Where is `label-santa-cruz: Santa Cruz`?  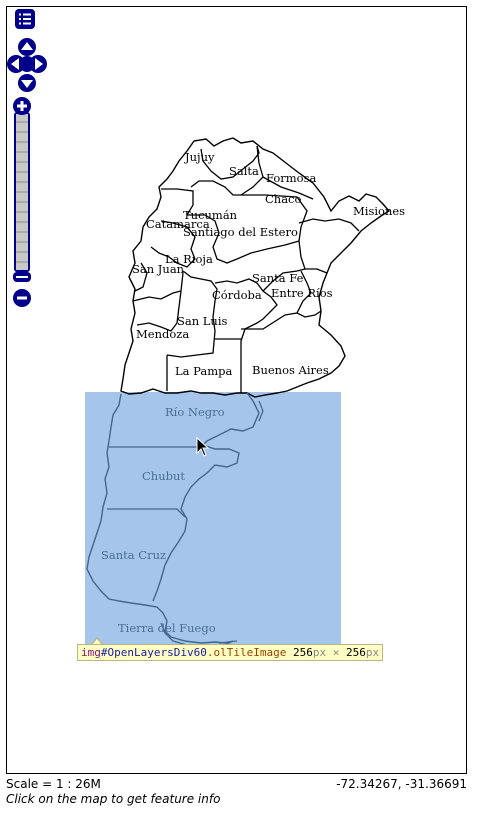
label-santa-cruz: Santa Cruz is located at coordinates (133, 555).